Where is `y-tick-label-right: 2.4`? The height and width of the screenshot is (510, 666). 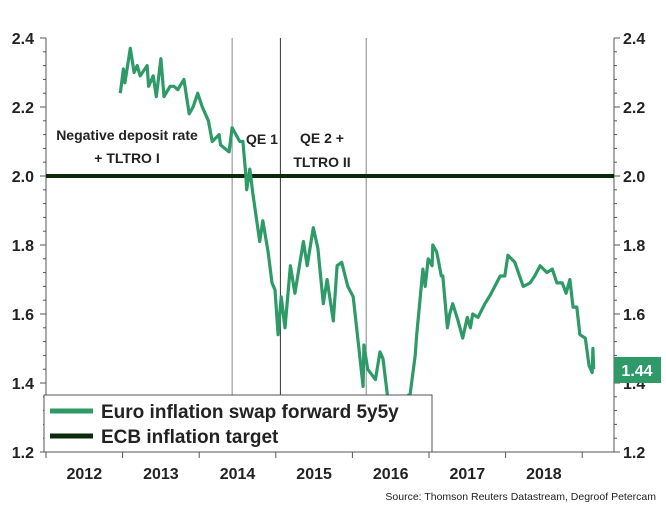
y-tick-label-right: 2.4 is located at coordinates (634, 39).